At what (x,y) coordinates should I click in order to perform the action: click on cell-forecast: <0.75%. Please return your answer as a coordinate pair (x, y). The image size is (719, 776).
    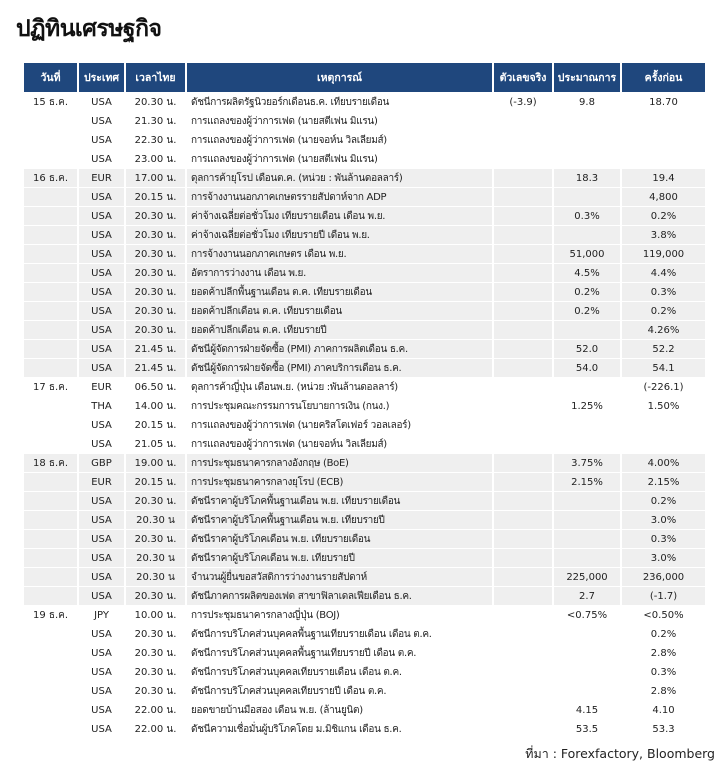
    Looking at the image, I should click on (586, 615).